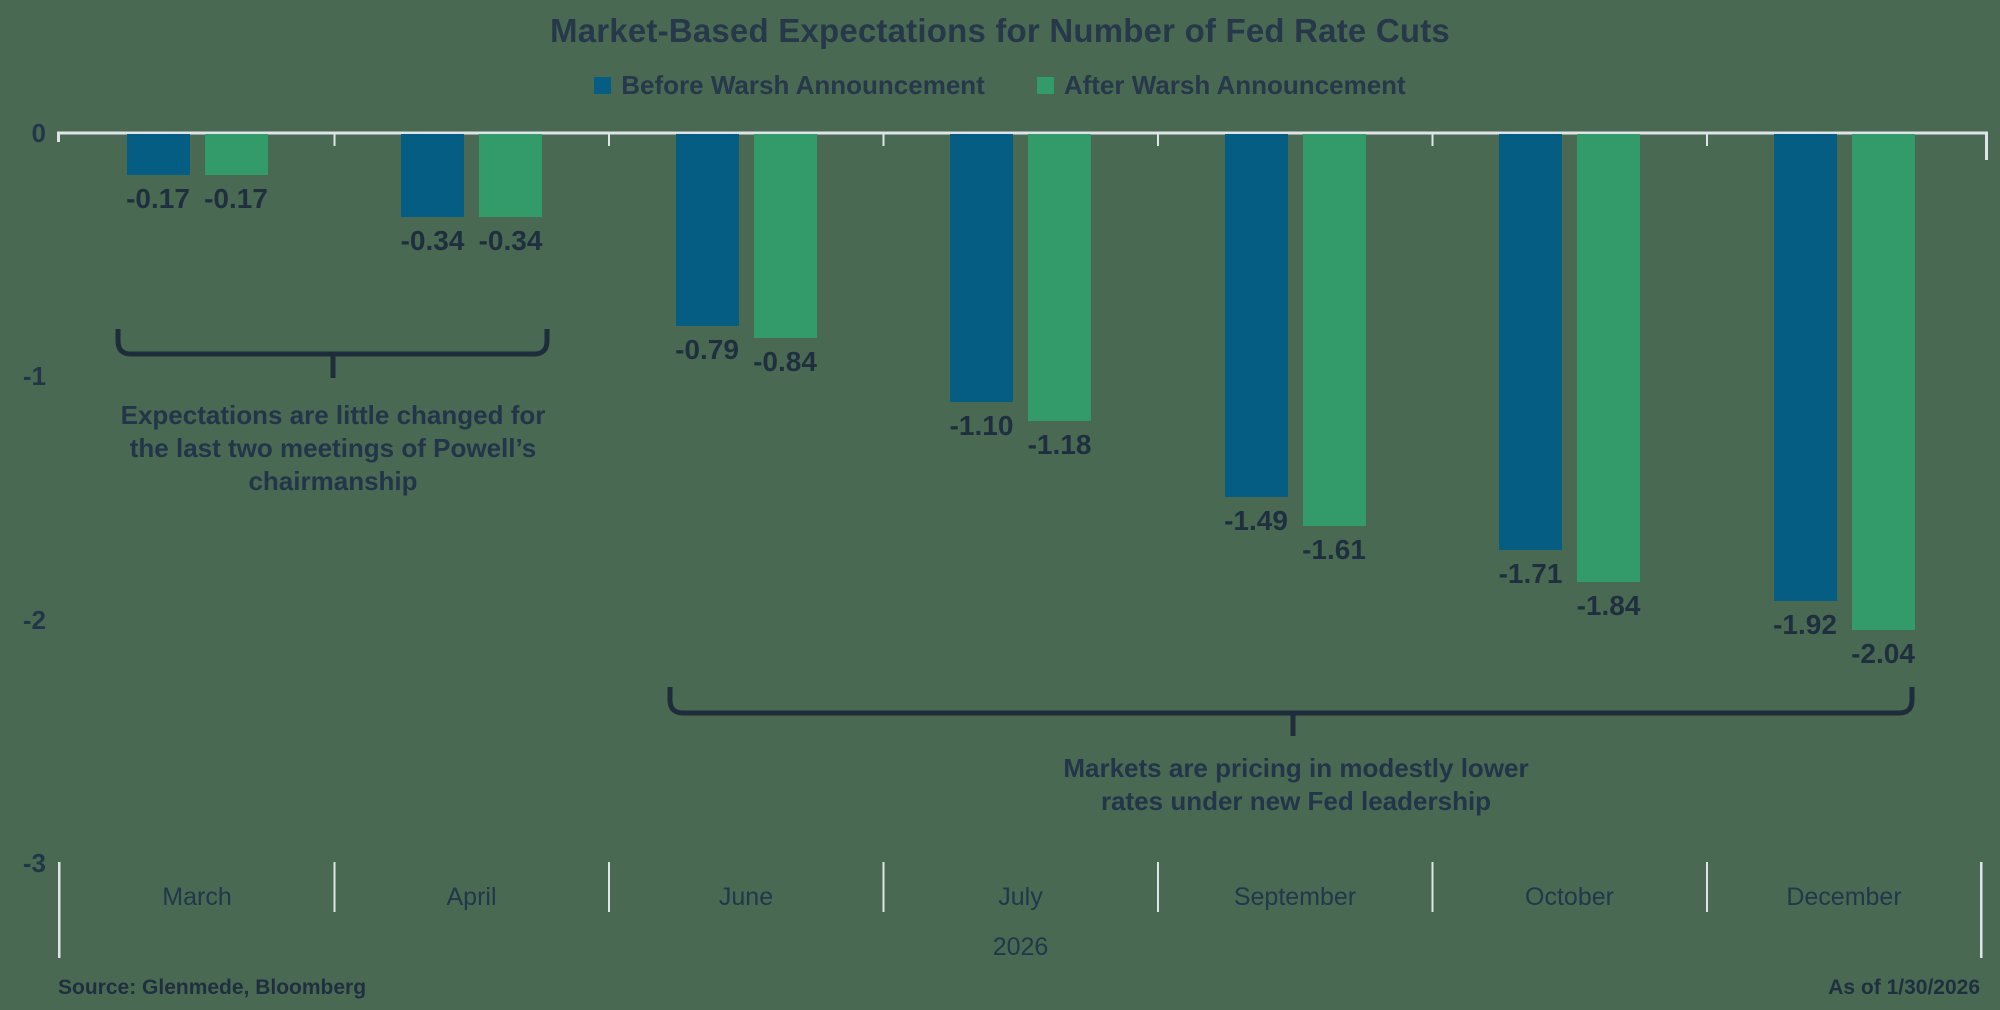  Describe the element at coordinates (38, 133) in the screenshot. I see `y-axis-label: 0` at that location.